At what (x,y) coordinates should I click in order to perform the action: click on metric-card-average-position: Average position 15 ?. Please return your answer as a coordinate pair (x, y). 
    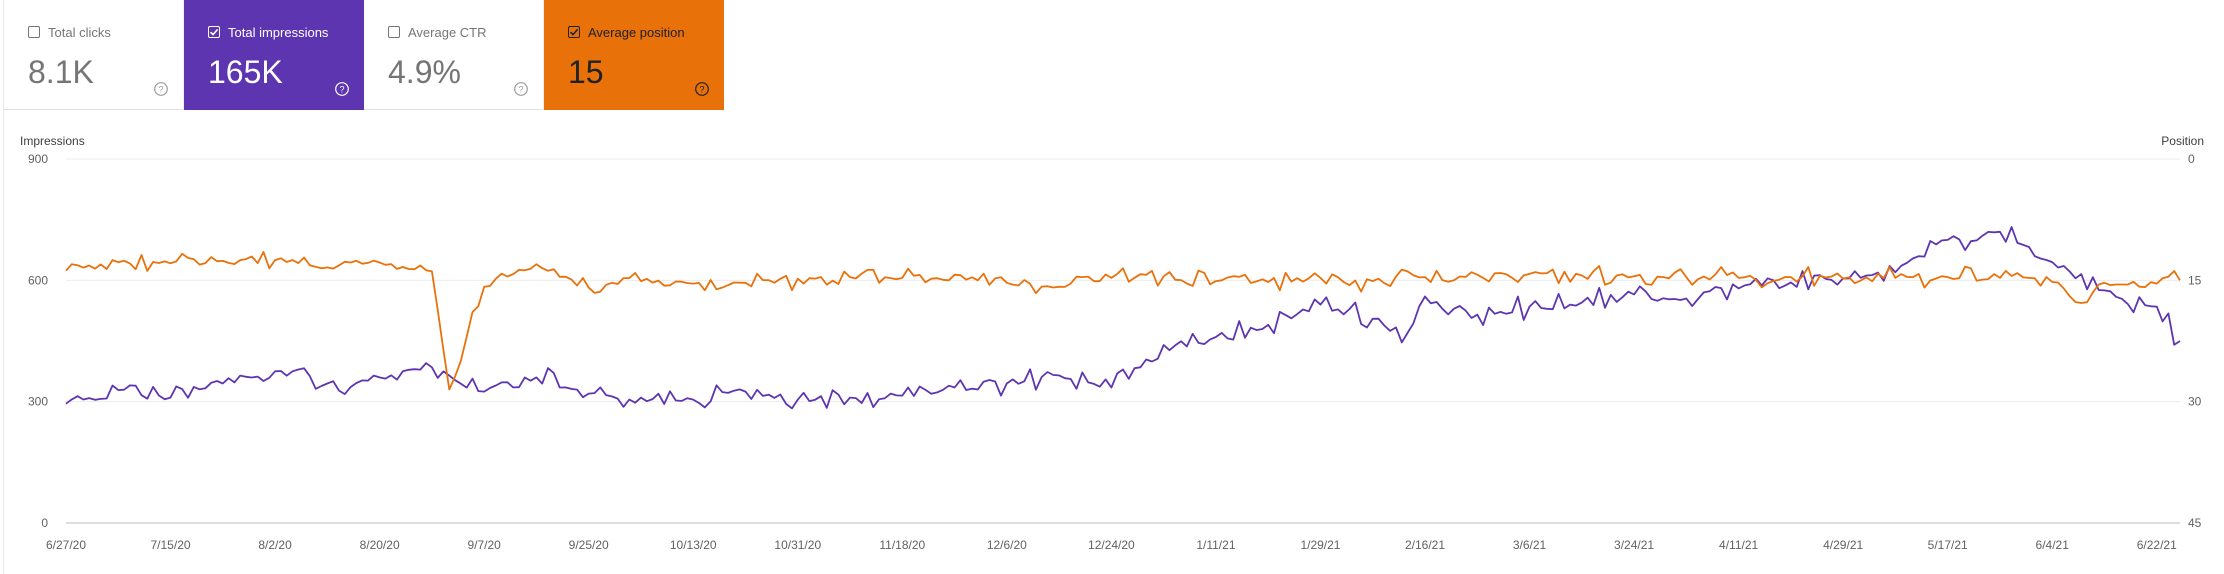
    Looking at the image, I should click on (634, 55).